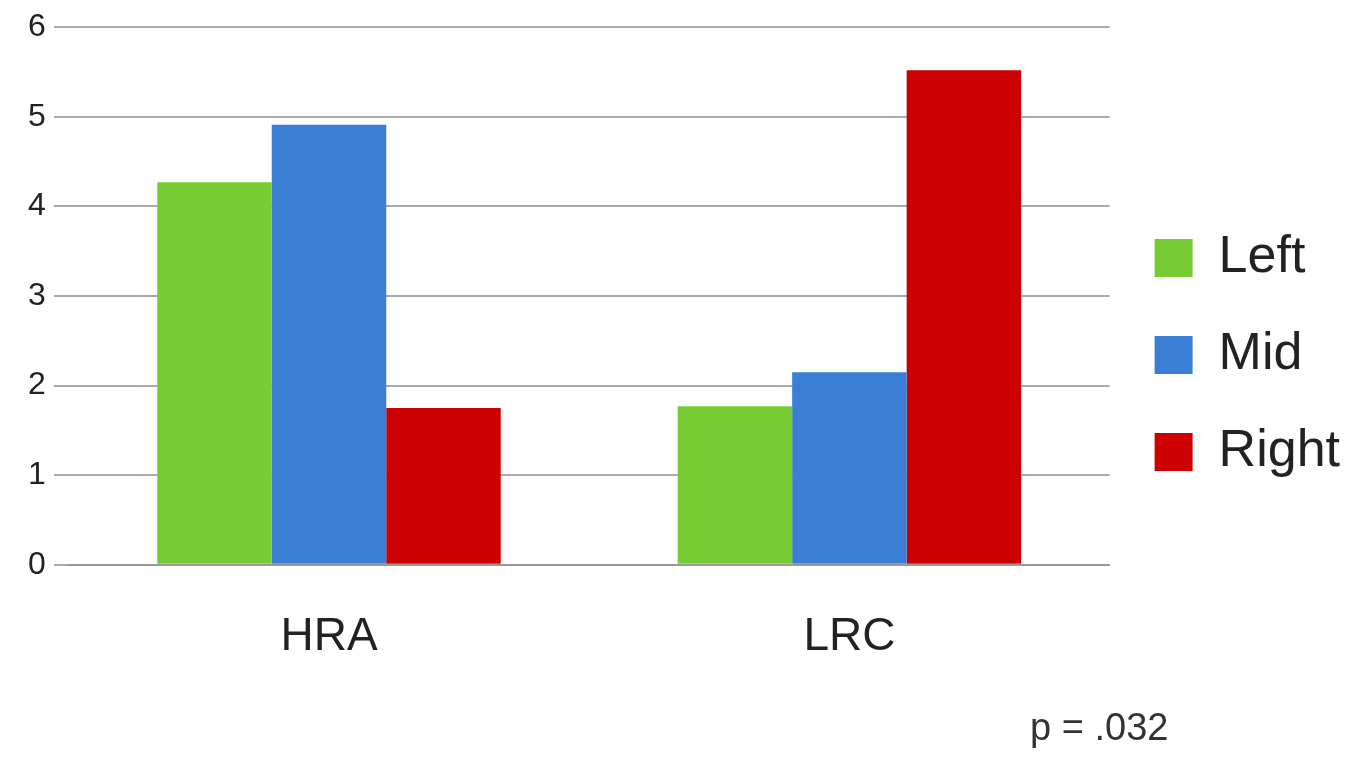 The width and height of the screenshot is (1365, 760). What do you see at coordinates (1262, 254) in the screenshot?
I see `legend-label: Left` at bounding box center [1262, 254].